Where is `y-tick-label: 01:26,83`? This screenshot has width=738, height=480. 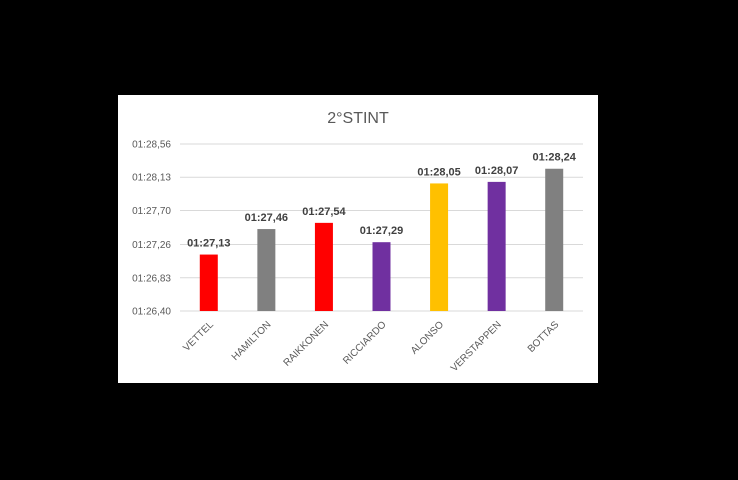 y-tick-label: 01:26,83 is located at coordinates (151, 278).